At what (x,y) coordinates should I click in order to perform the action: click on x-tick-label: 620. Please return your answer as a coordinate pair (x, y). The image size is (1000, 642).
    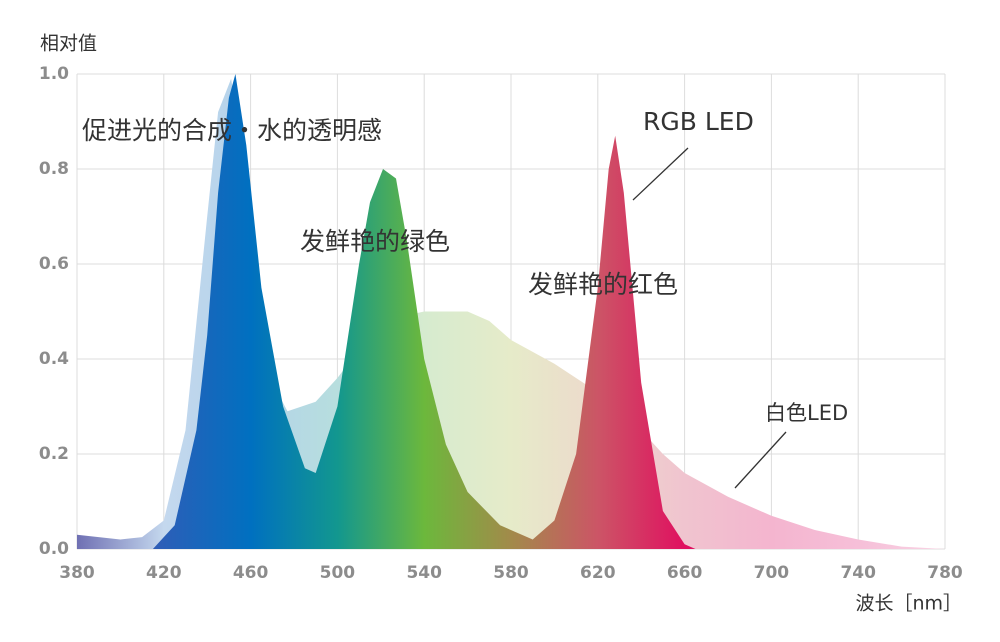
    Looking at the image, I should click on (598, 573).